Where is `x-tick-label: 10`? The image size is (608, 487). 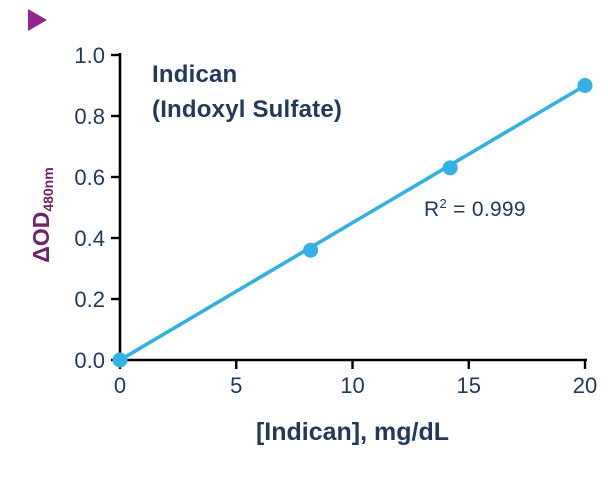
x-tick-label: 10 is located at coordinates (352, 385).